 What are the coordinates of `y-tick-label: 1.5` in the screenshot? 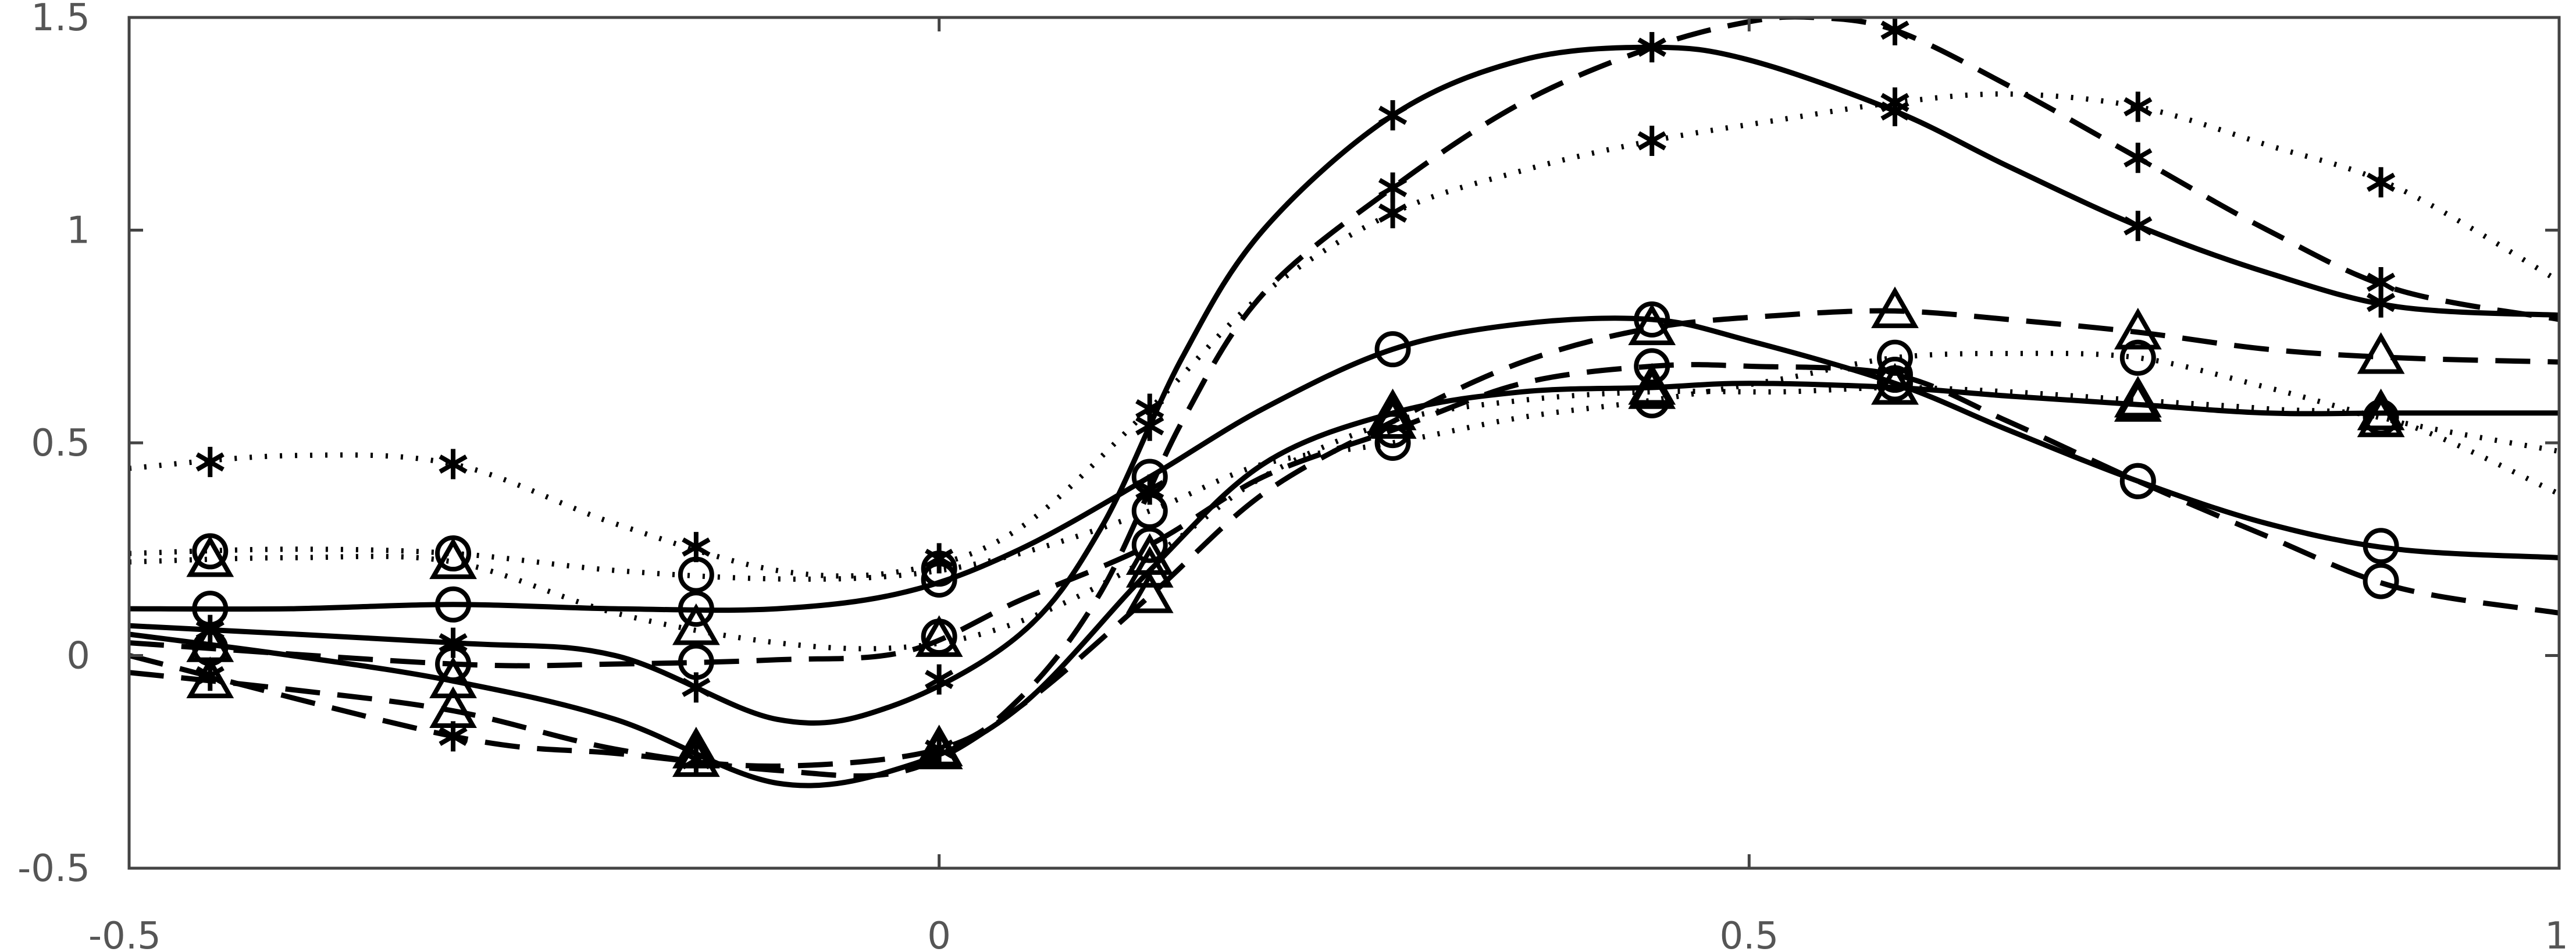 It's located at (60, 20).